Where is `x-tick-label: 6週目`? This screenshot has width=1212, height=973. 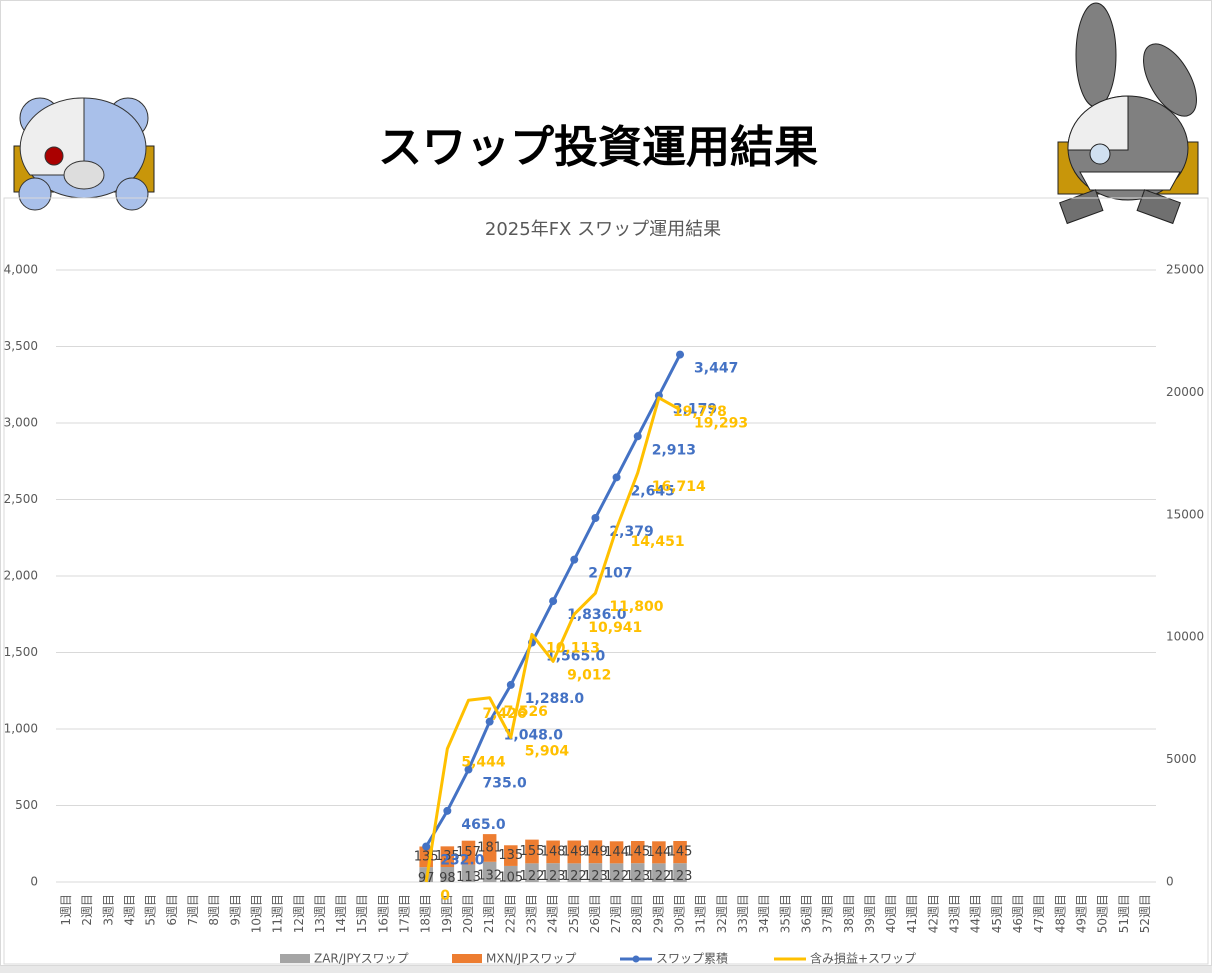
x-tick-label: 6週目 is located at coordinates (172, 910).